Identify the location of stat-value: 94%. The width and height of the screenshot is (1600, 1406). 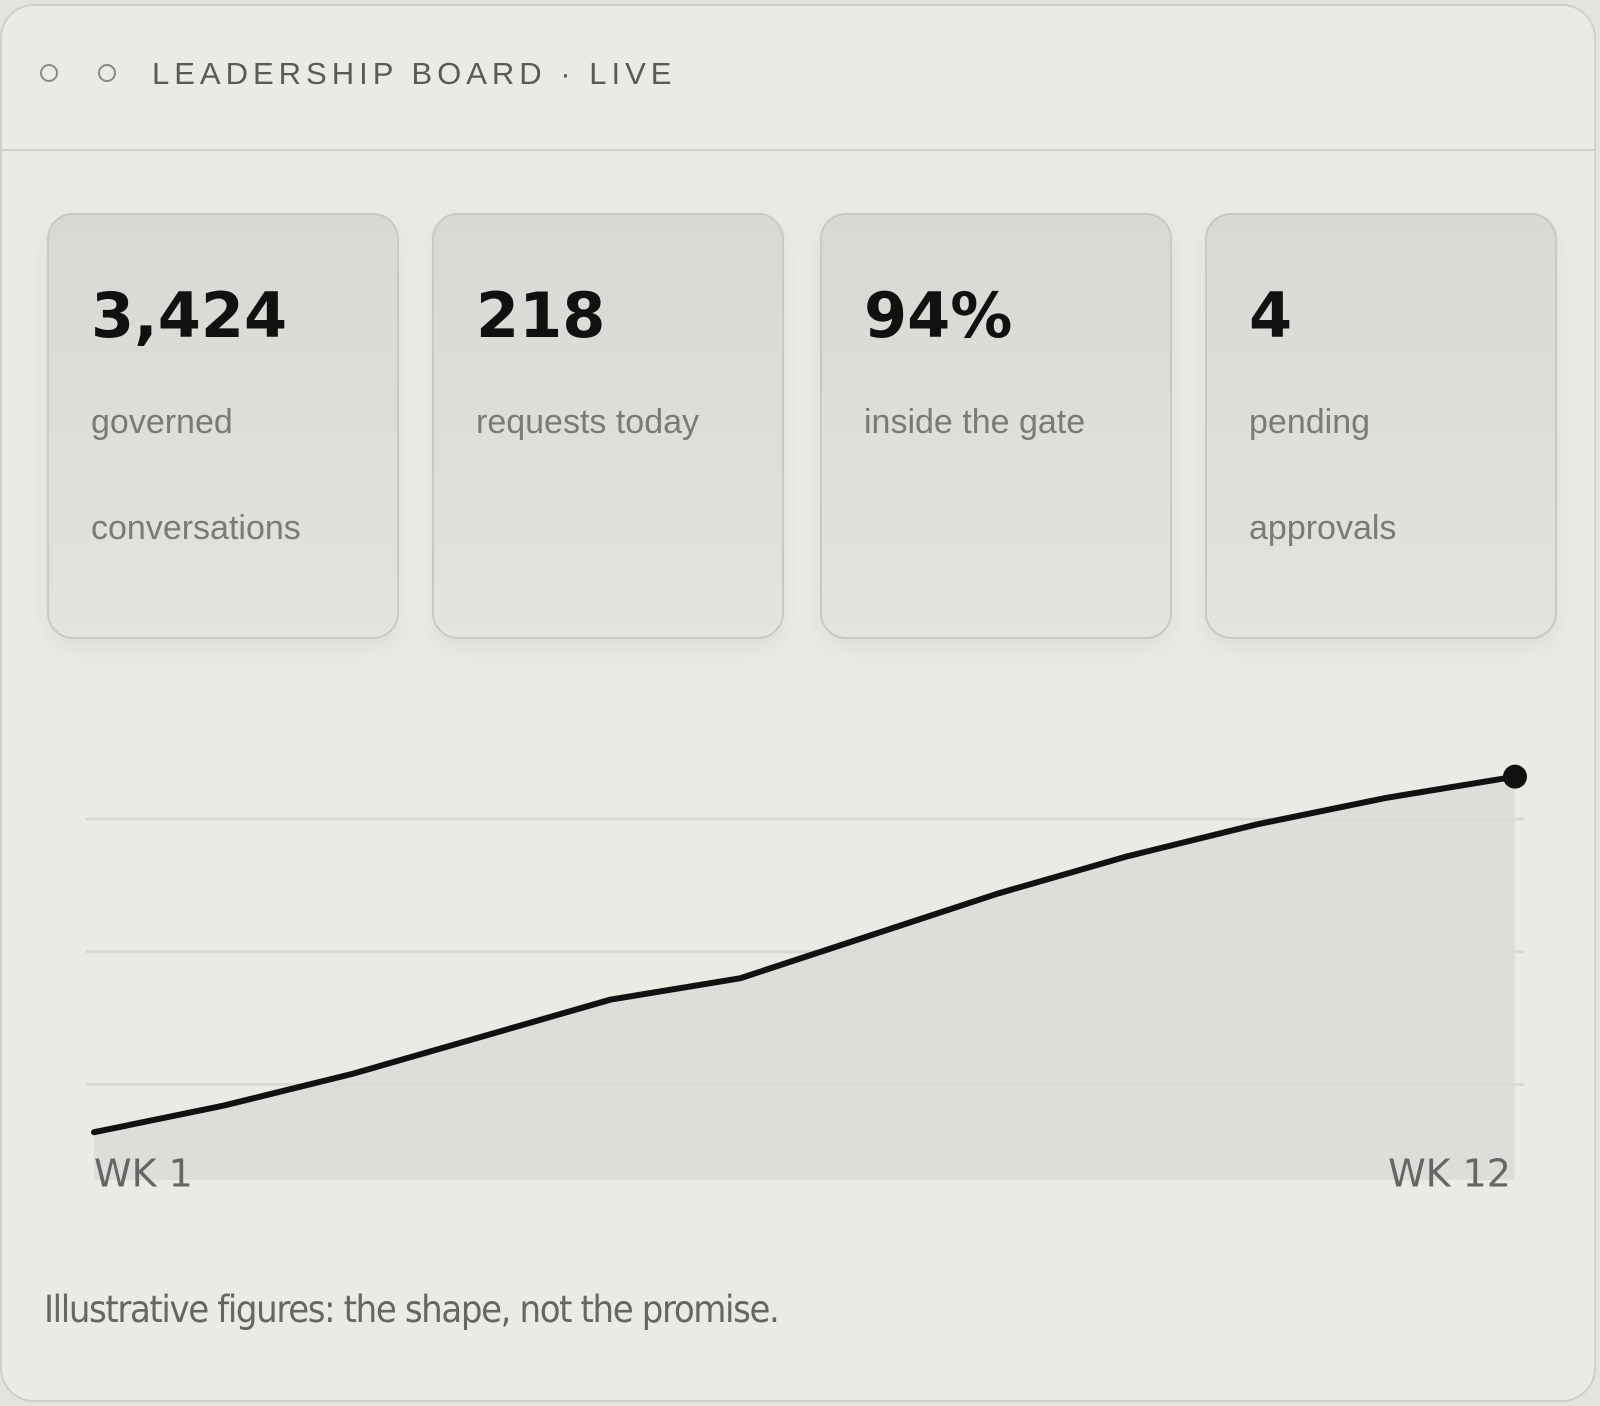
(938, 315).